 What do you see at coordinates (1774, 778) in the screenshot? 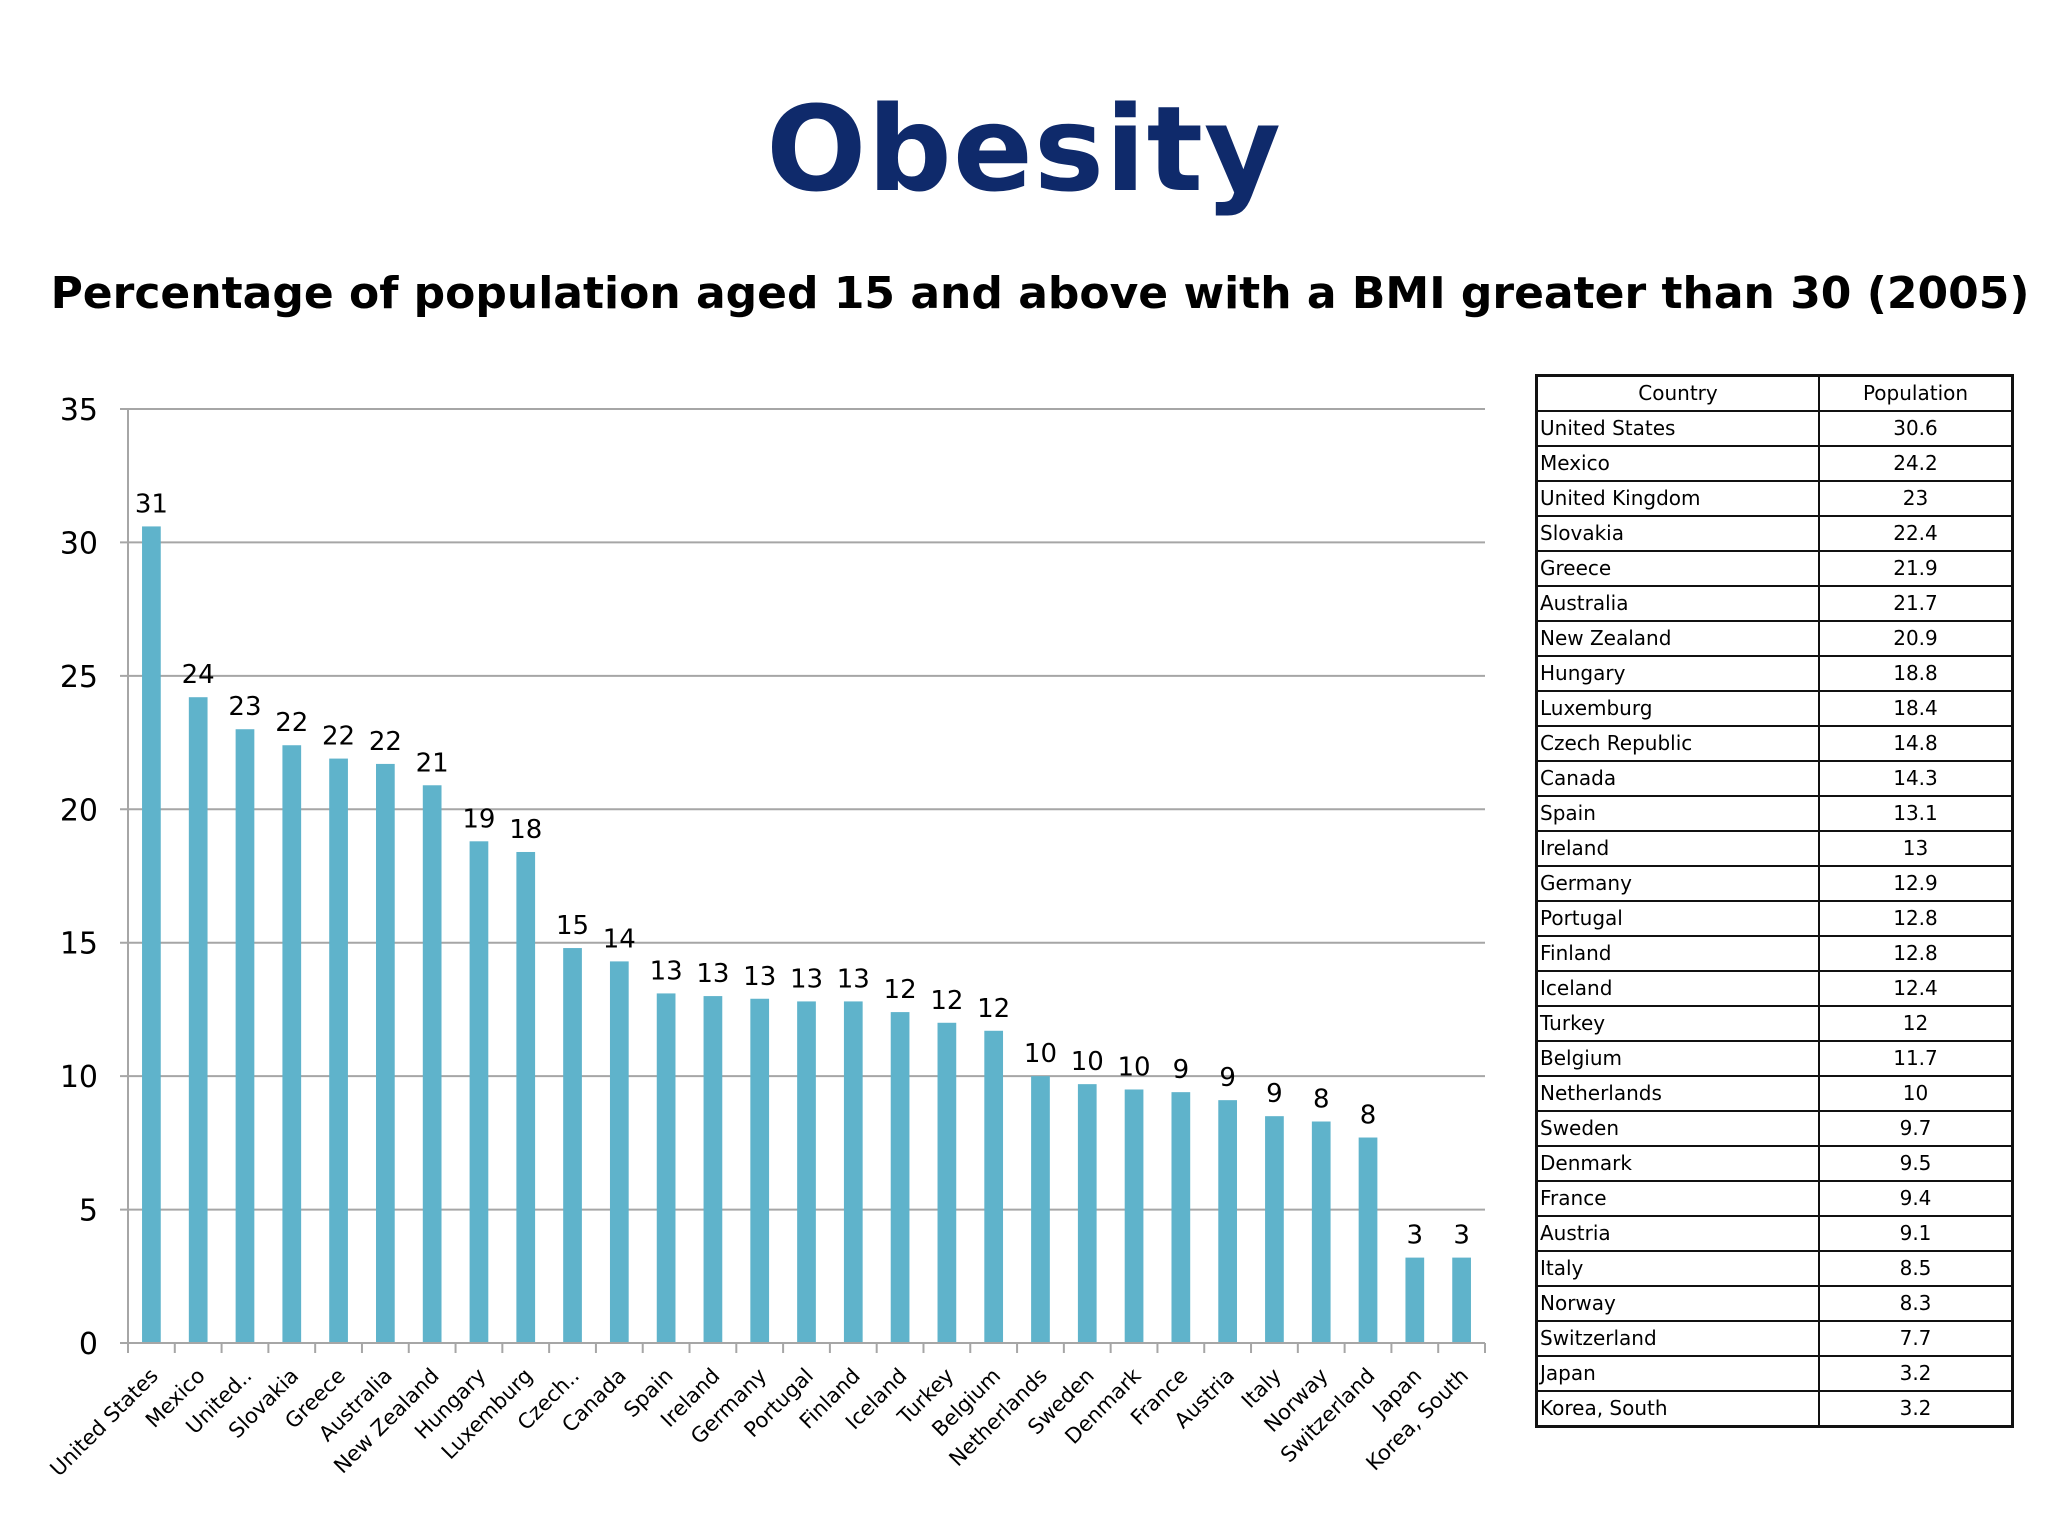
I see `table-row: Canada 14.3` at bounding box center [1774, 778].